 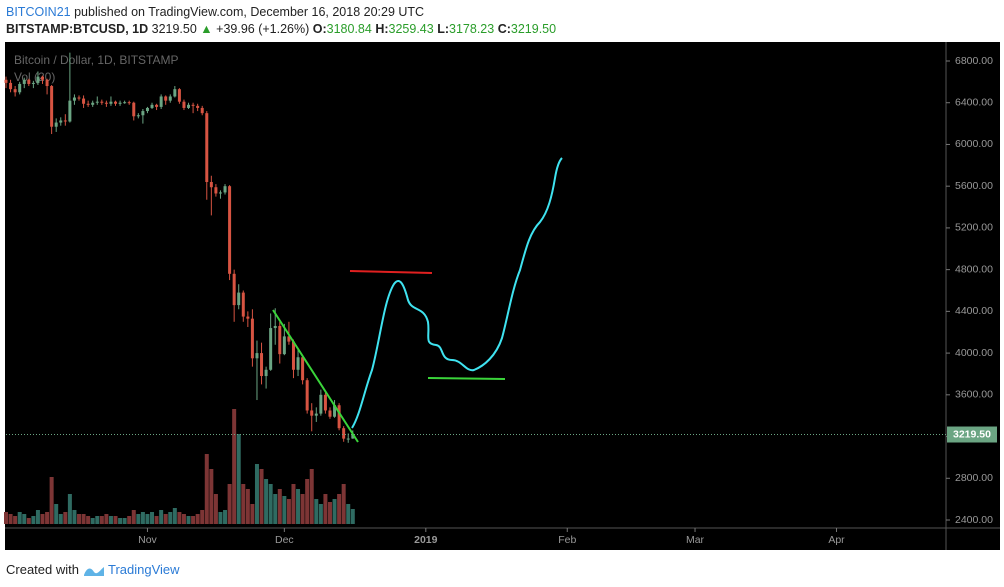 What do you see at coordinates (93, 571) in the screenshot?
I see `brand-icon` at bounding box center [93, 571].